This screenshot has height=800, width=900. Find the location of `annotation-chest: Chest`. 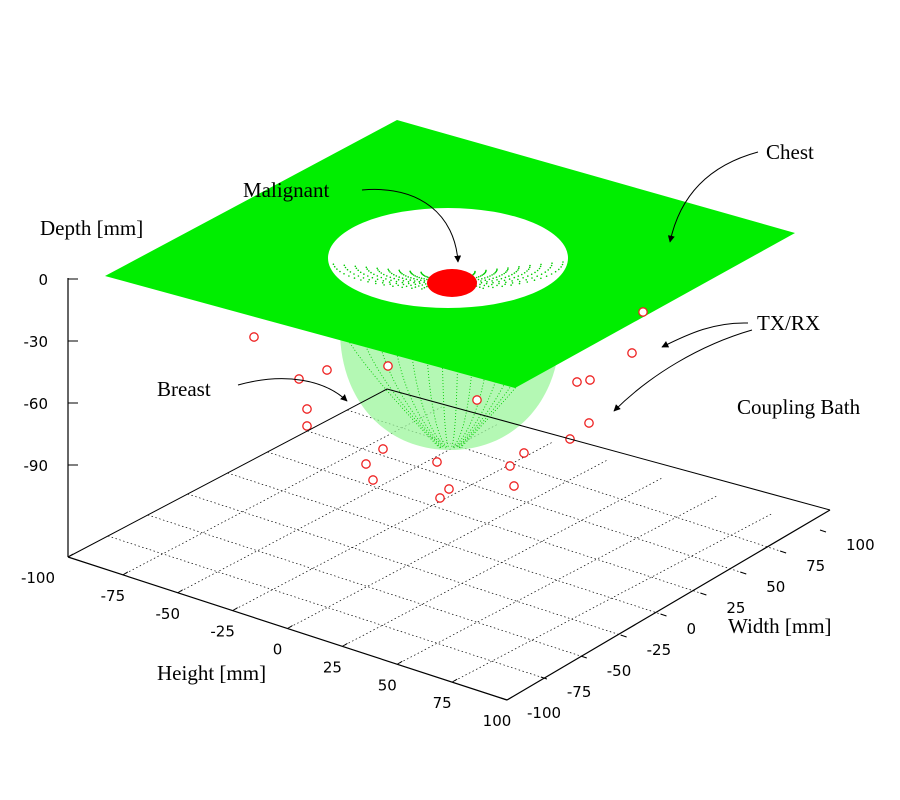

annotation-chest: Chest is located at coordinates (790, 152).